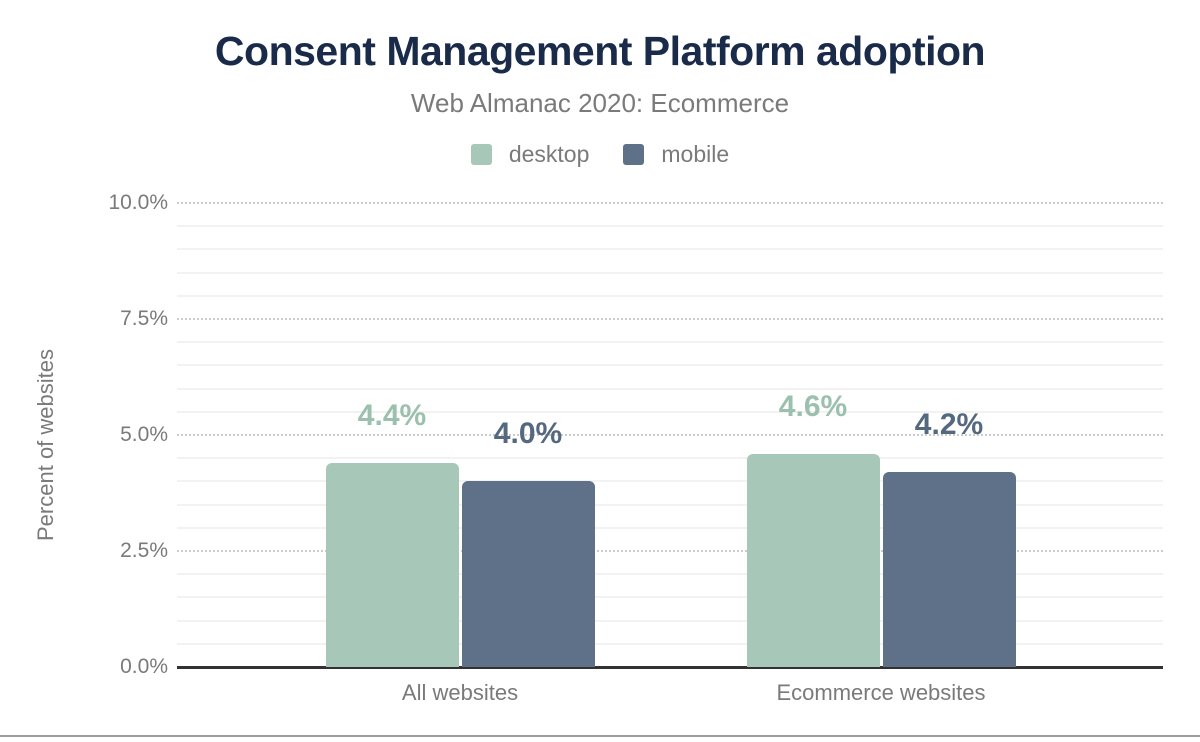 This screenshot has height=742, width=1200. Describe the element at coordinates (392, 415) in the screenshot. I see `bar-value-label: 4.4%` at that location.